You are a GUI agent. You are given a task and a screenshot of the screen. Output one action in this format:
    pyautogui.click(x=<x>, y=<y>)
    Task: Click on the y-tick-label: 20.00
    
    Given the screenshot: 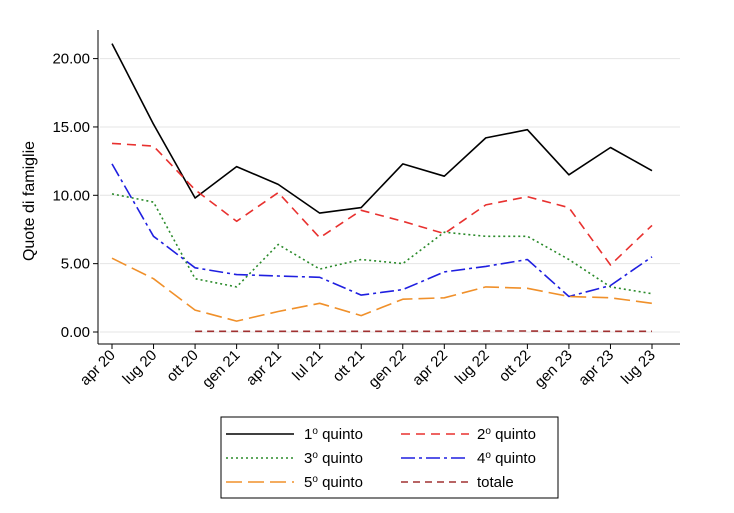 What is the action you would take?
    pyautogui.click(x=71, y=59)
    